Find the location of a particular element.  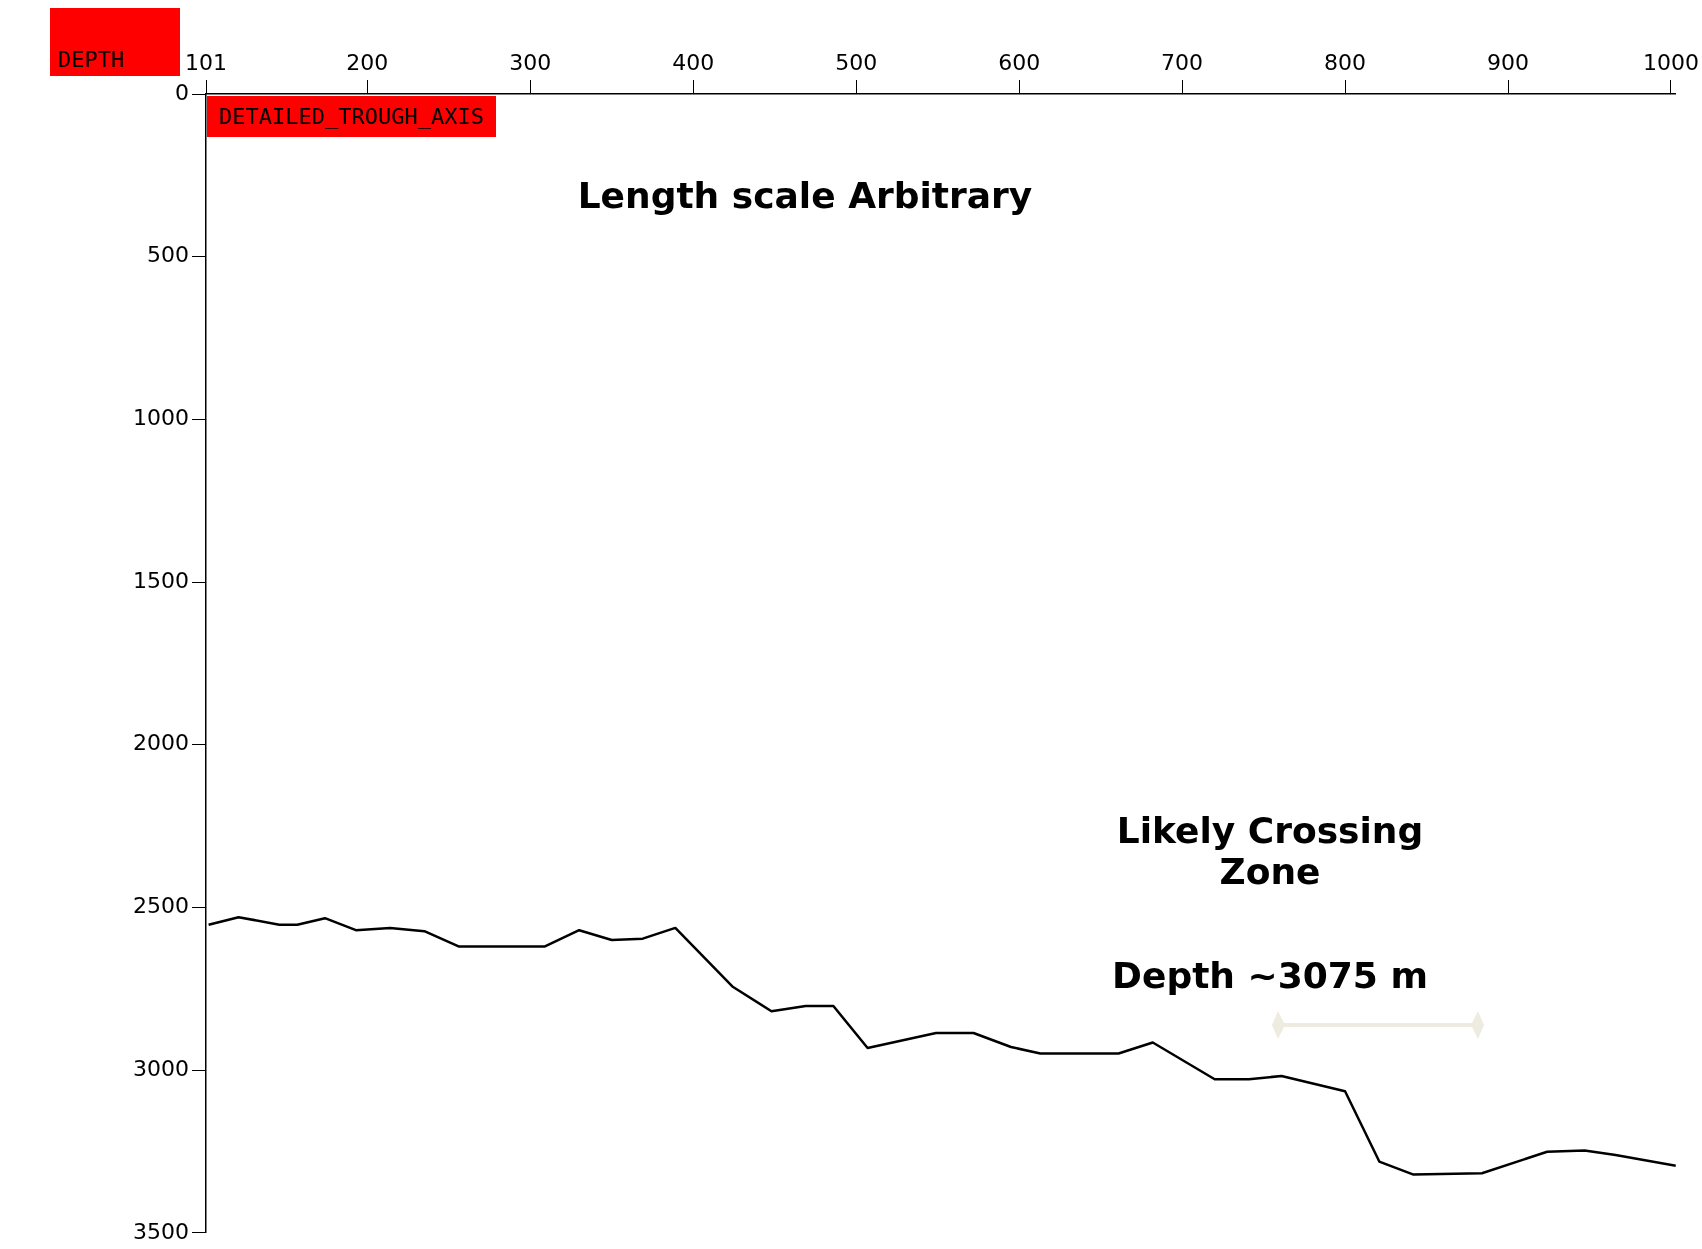

x-tick-label: 600 is located at coordinates (1019, 62).